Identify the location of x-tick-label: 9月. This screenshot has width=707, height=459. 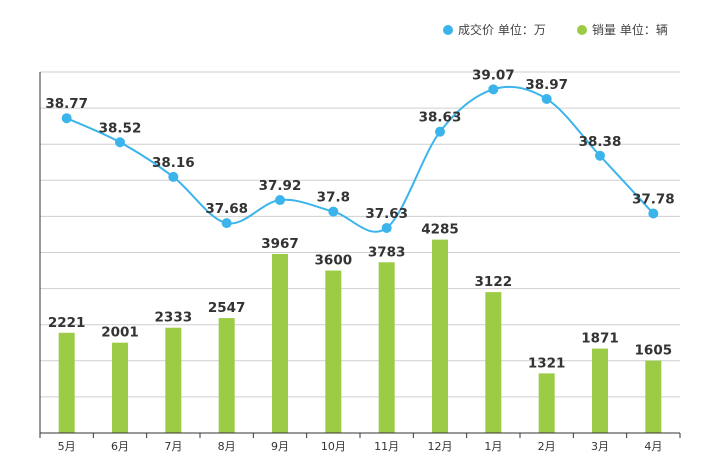
(280, 446).